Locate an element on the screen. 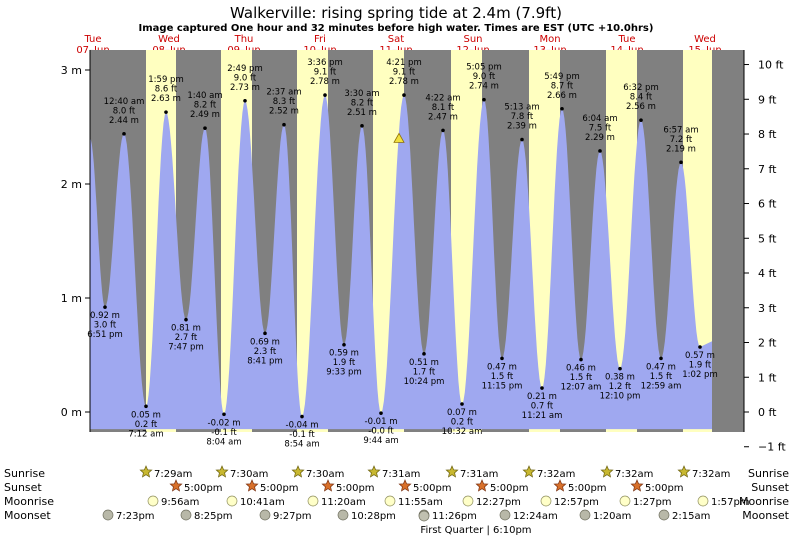 The height and width of the screenshot is (538, 793). moonset-row-label-left: Moonset is located at coordinates (27, 515).